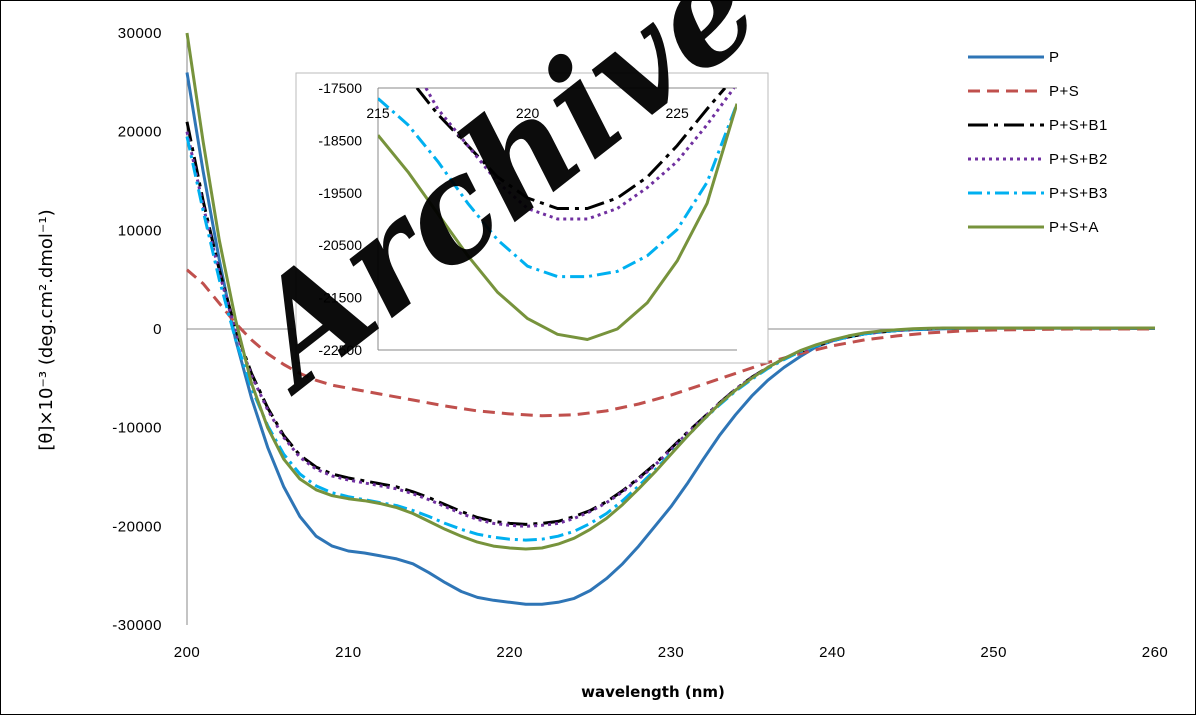  Describe the element at coordinates (1078, 159) in the screenshot. I see `legend-label: P+S+B2` at that location.